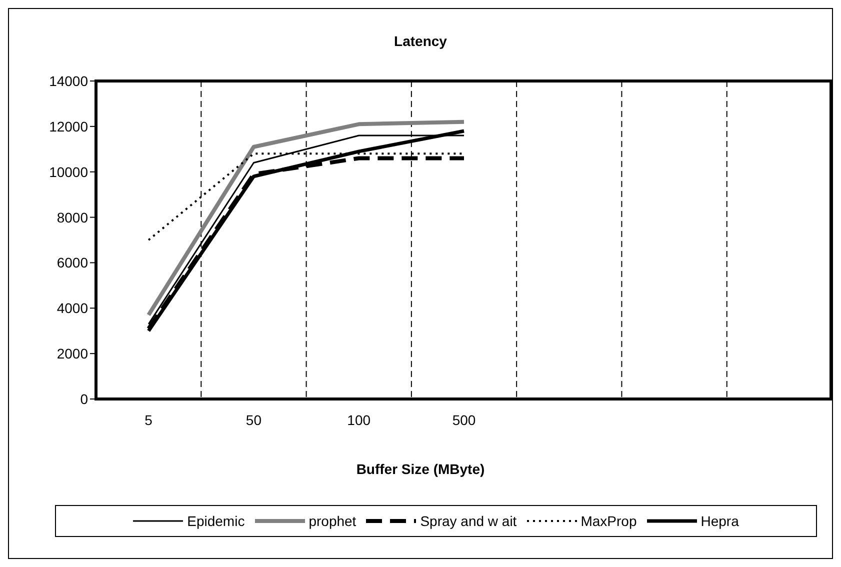 The image size is (841, 567). What do you see at coordinates (72, 262) in the screenshot?
I see `y-tick-label: 6000` at bounding box center [72, 262].